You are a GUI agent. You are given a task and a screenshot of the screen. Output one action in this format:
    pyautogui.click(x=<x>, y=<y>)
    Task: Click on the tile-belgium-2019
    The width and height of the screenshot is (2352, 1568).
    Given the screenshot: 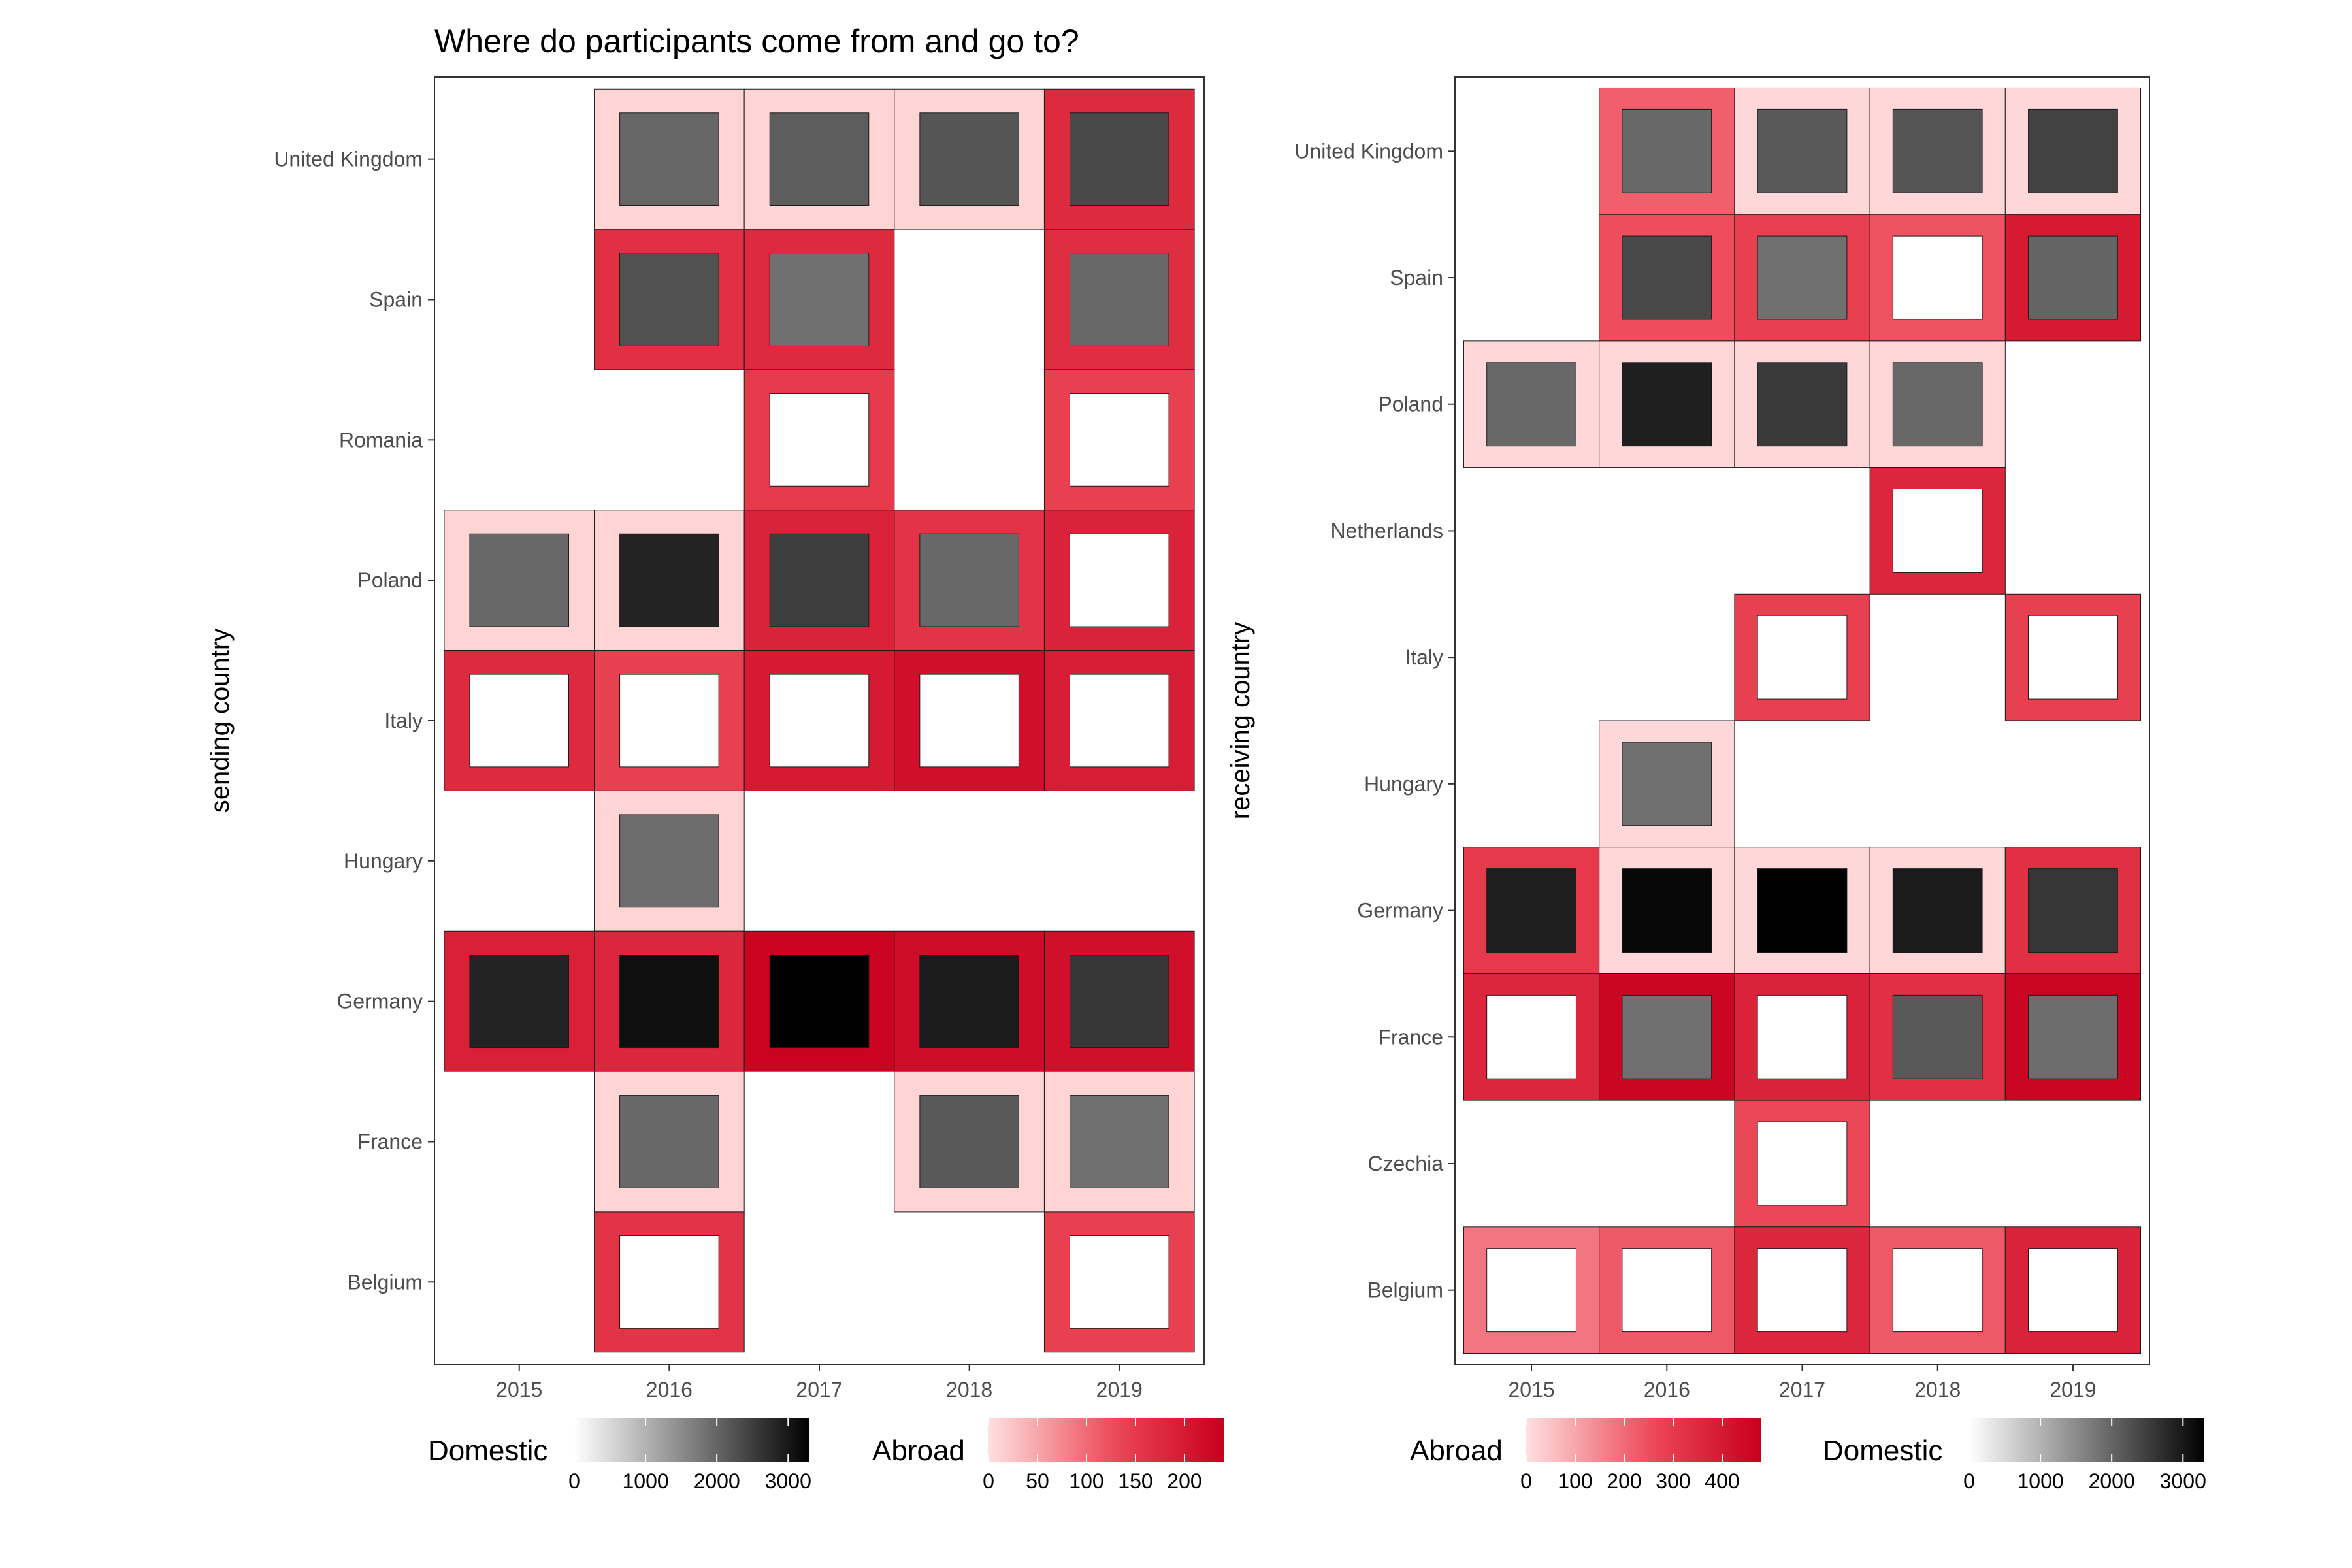 What is the action you would take?
    pyautogui.click(x=2073, y=1290)
    